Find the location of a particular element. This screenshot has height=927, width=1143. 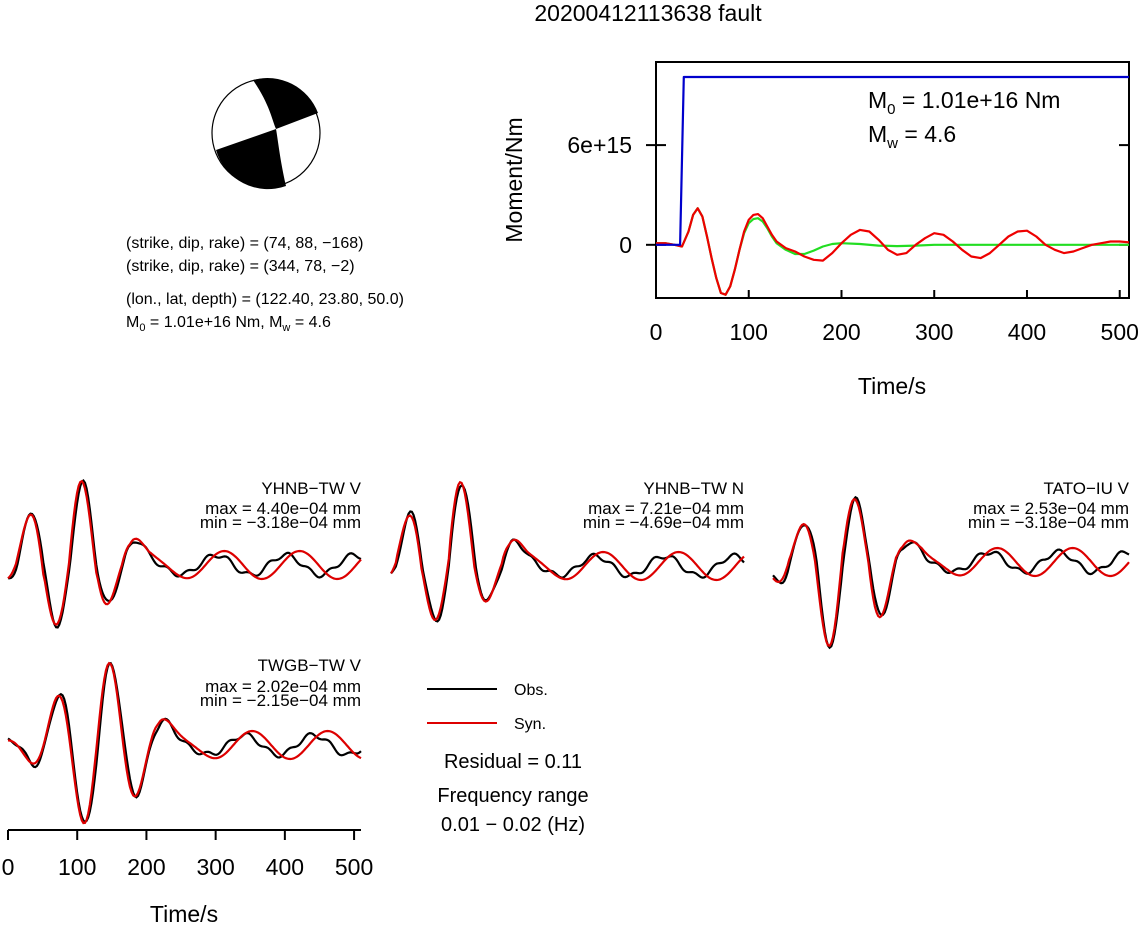

moment-series-group is located at coordinates (893, 185).